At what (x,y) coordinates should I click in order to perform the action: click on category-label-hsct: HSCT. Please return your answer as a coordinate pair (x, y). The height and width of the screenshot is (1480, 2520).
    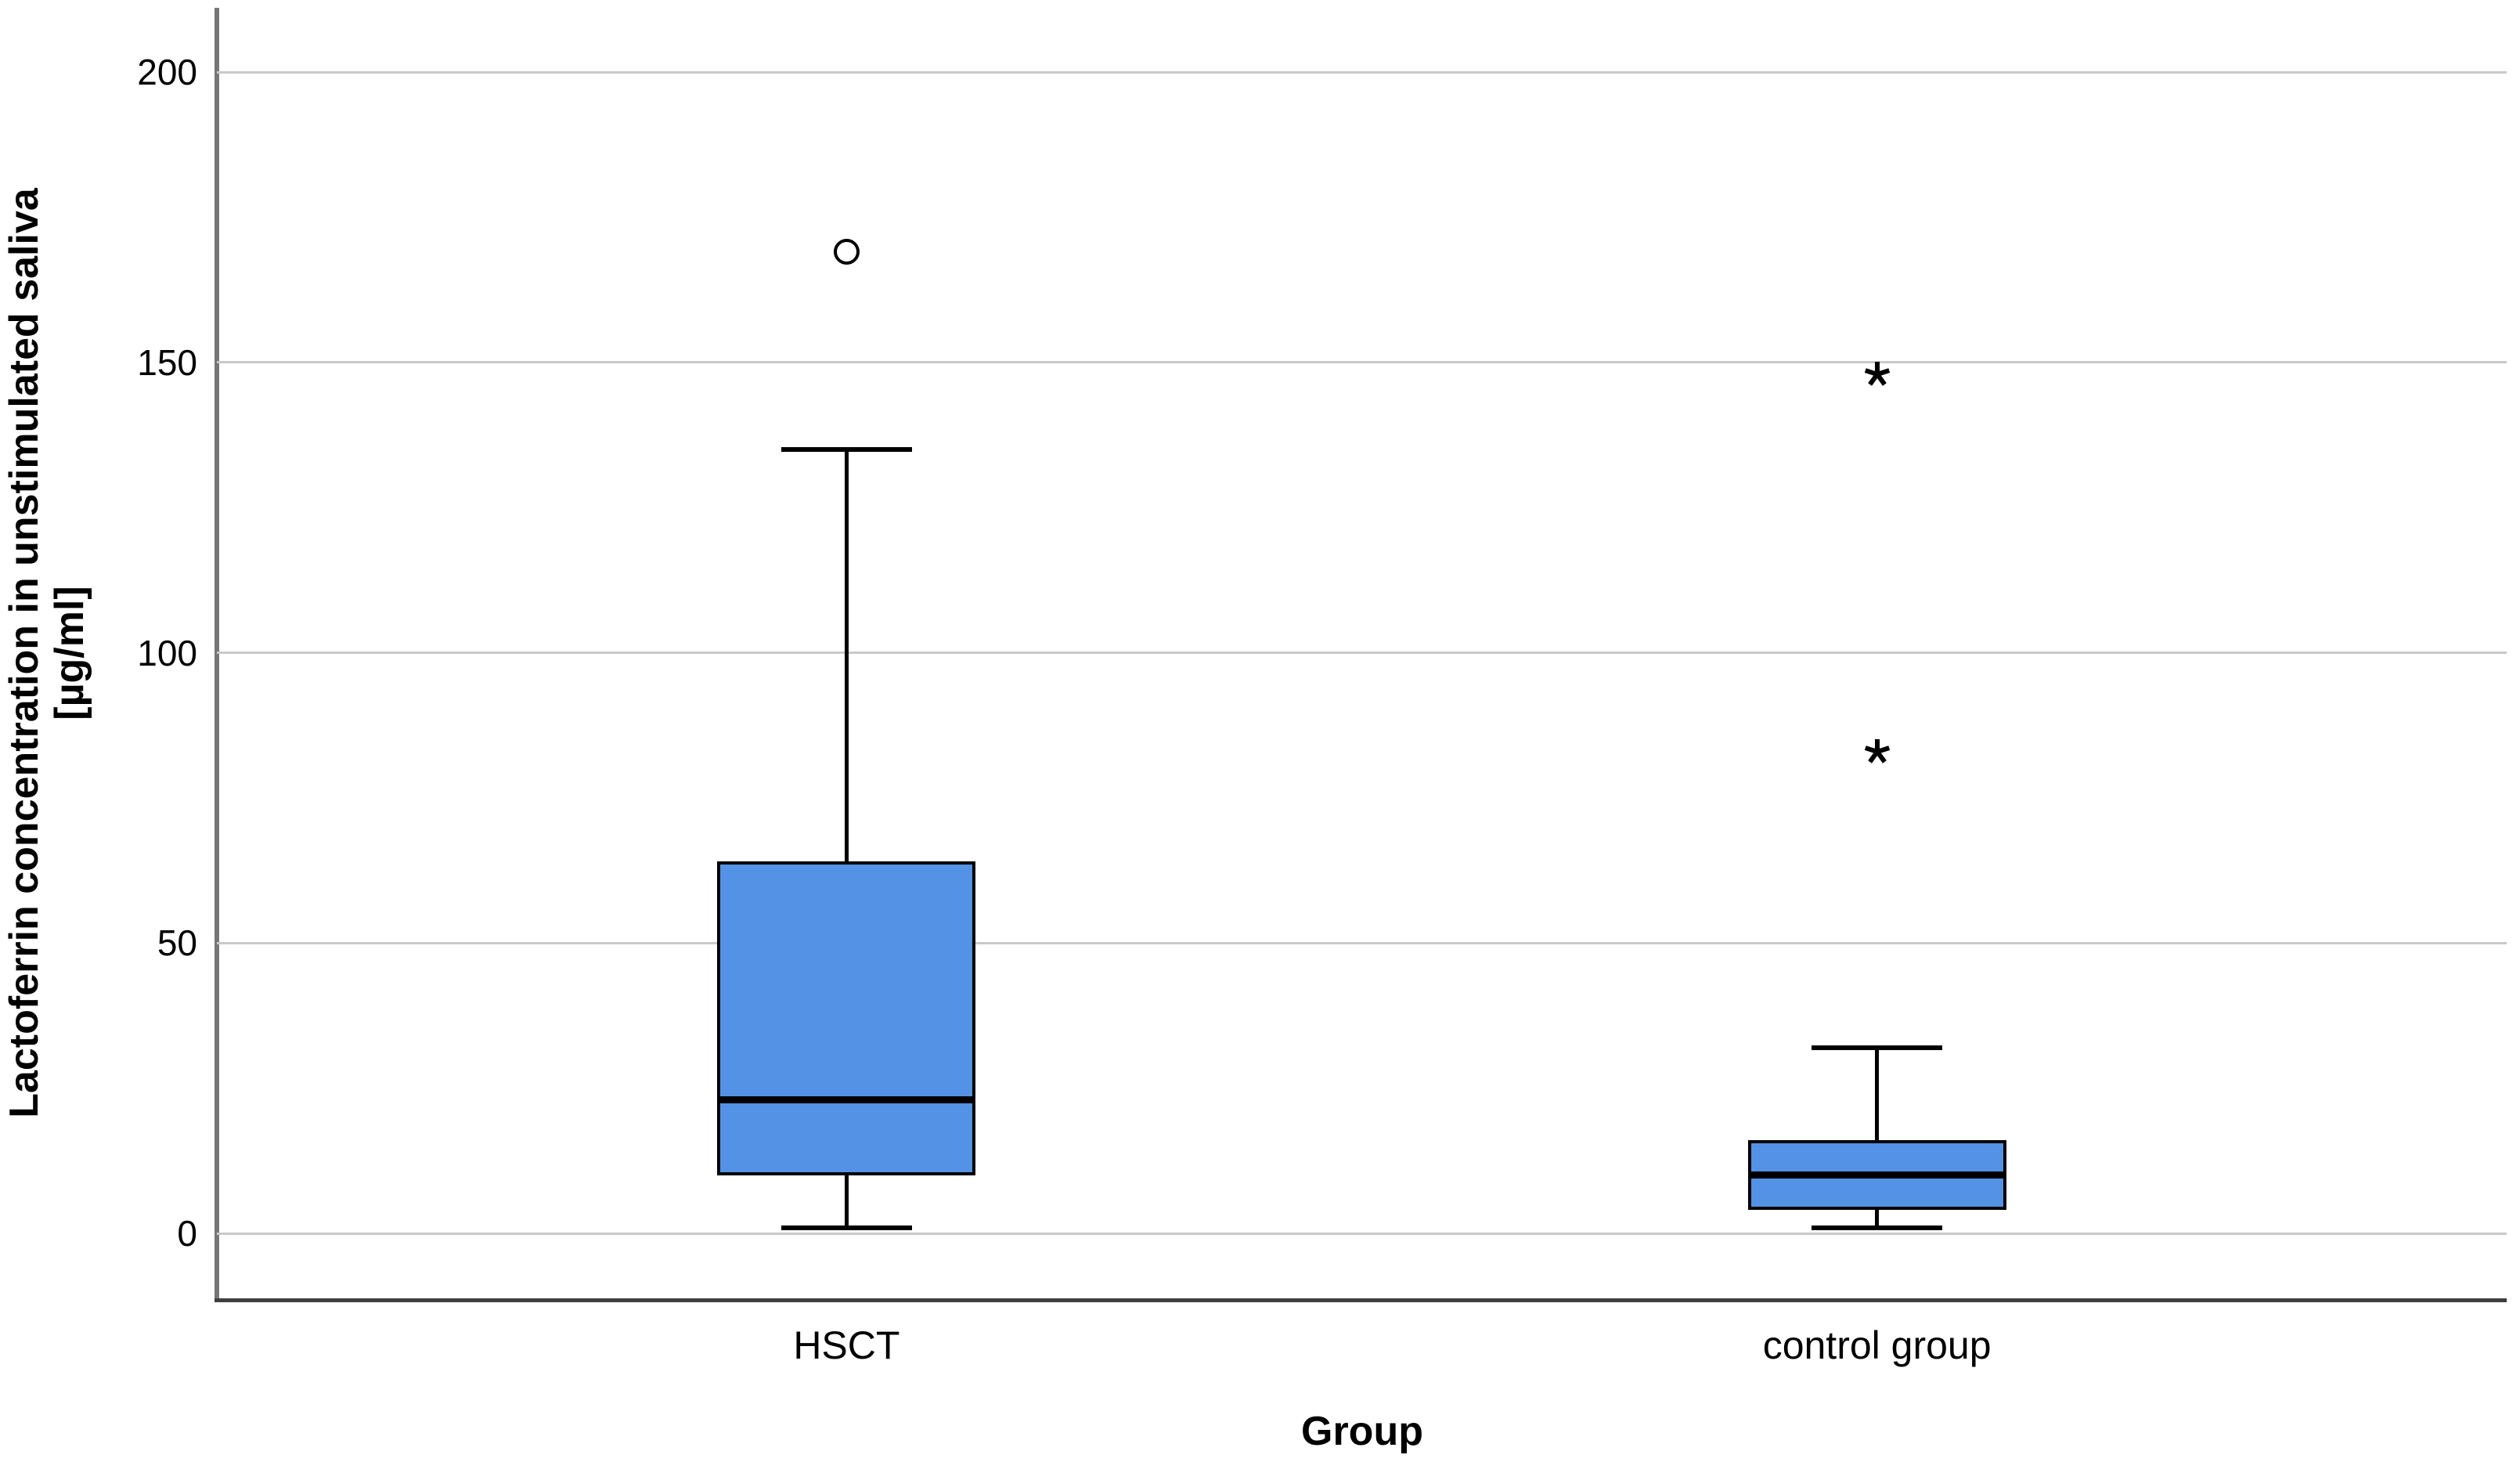
    Looking at the image, I should click on (846, 1345).